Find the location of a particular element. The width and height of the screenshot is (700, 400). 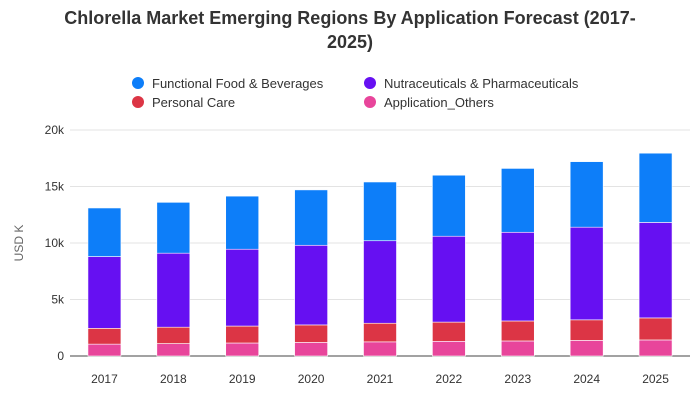

x-tick-label: 2017 is located at coordinates (104, 379).